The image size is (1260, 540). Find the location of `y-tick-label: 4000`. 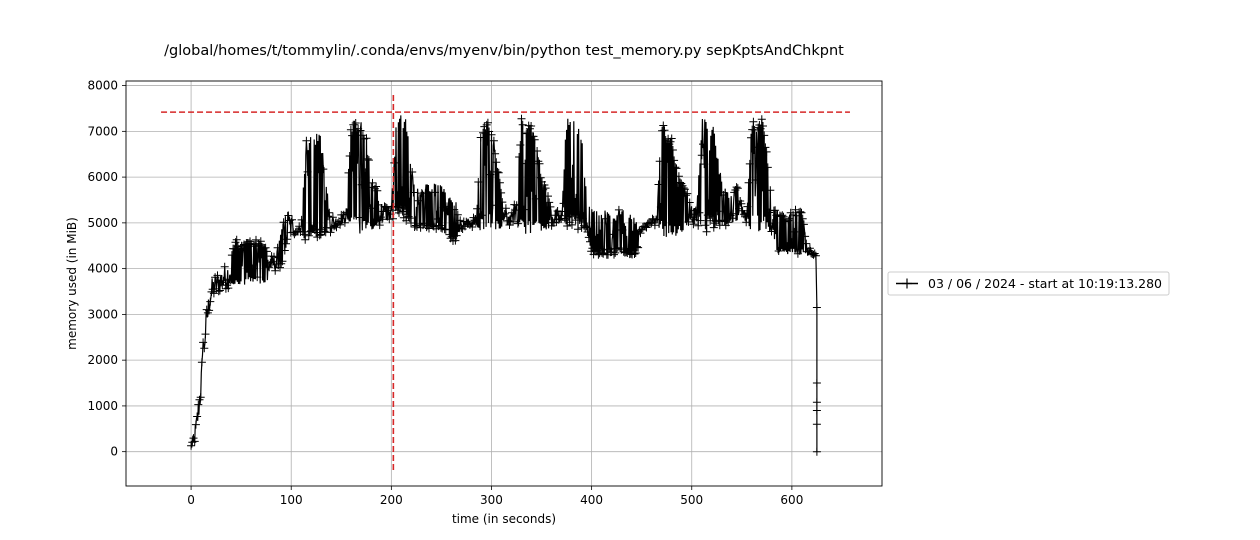

y-tick-label: 4000 is located at coordinates (102, 269).